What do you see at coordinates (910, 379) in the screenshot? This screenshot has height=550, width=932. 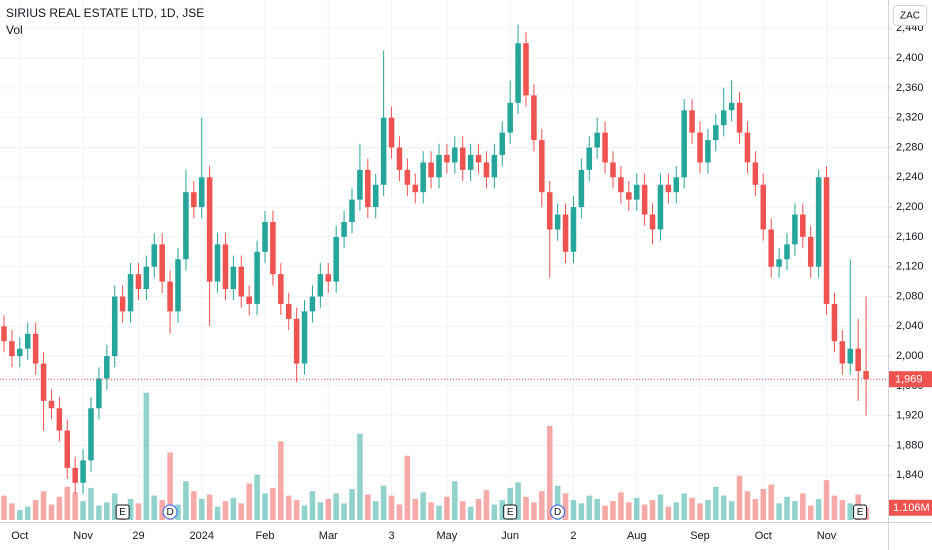 I see `last-price-tag` at bounding box center [910, 379].